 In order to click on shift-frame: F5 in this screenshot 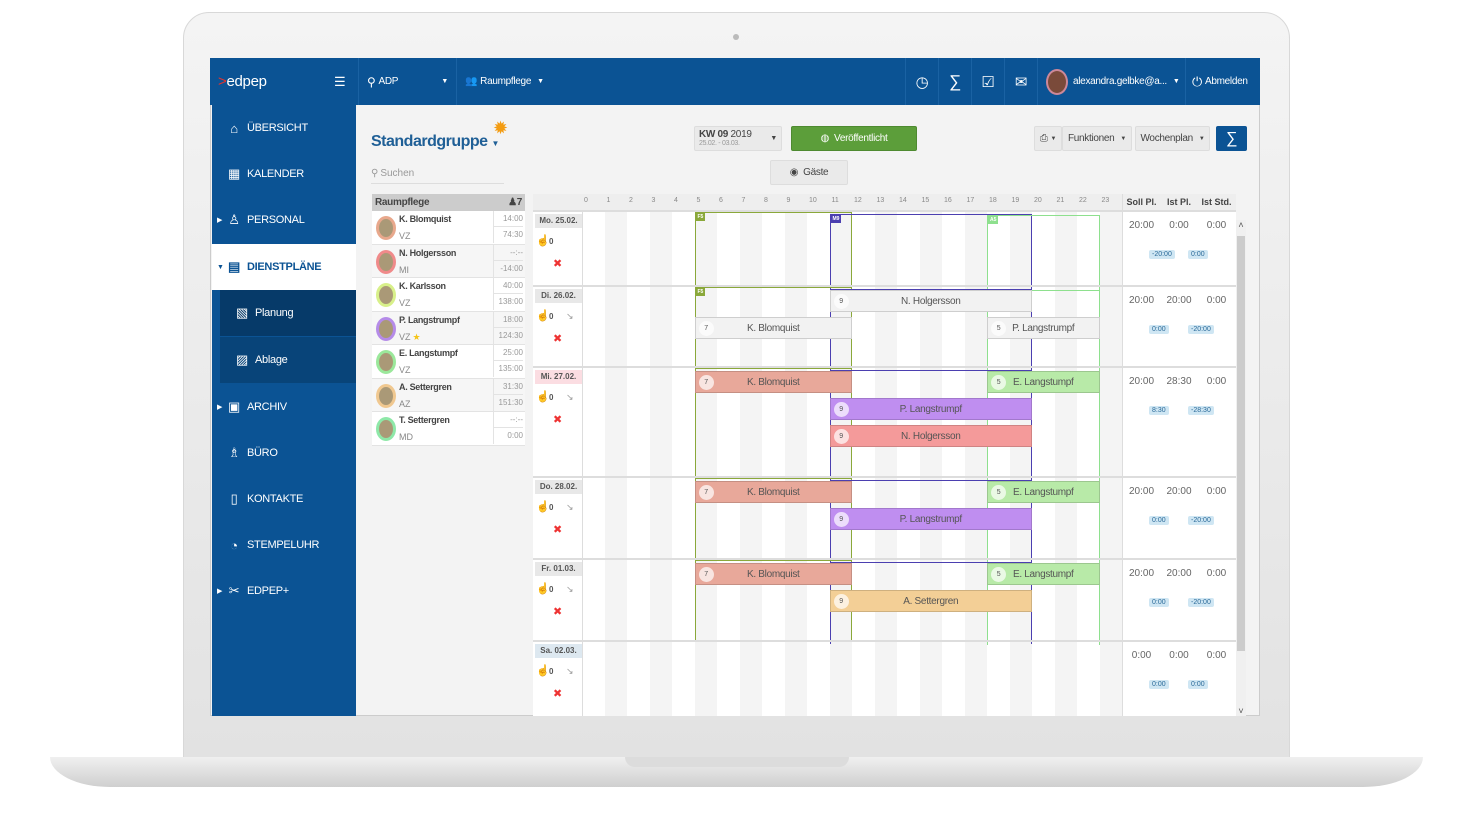, I will do `click(773, 249)`.